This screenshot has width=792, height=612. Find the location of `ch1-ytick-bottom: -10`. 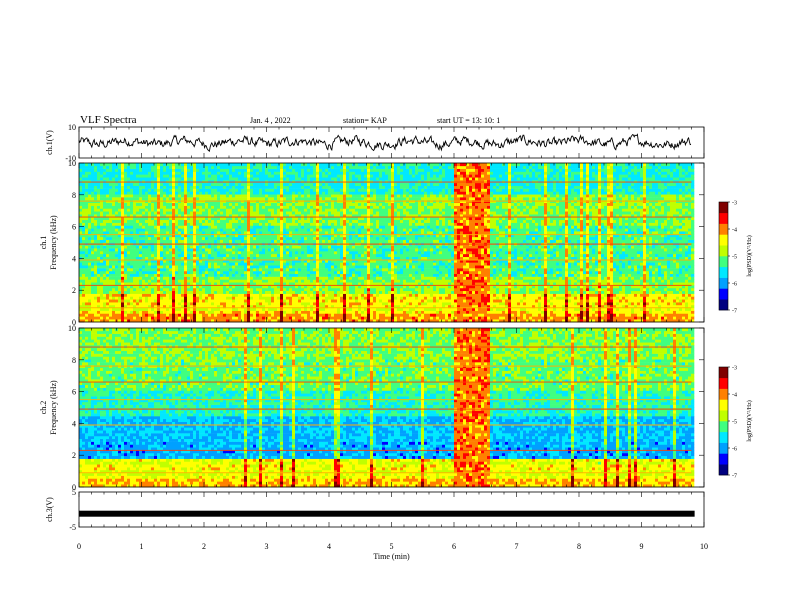

ch1-ytick-bottom: -10 is located at coordinates (70, 158).